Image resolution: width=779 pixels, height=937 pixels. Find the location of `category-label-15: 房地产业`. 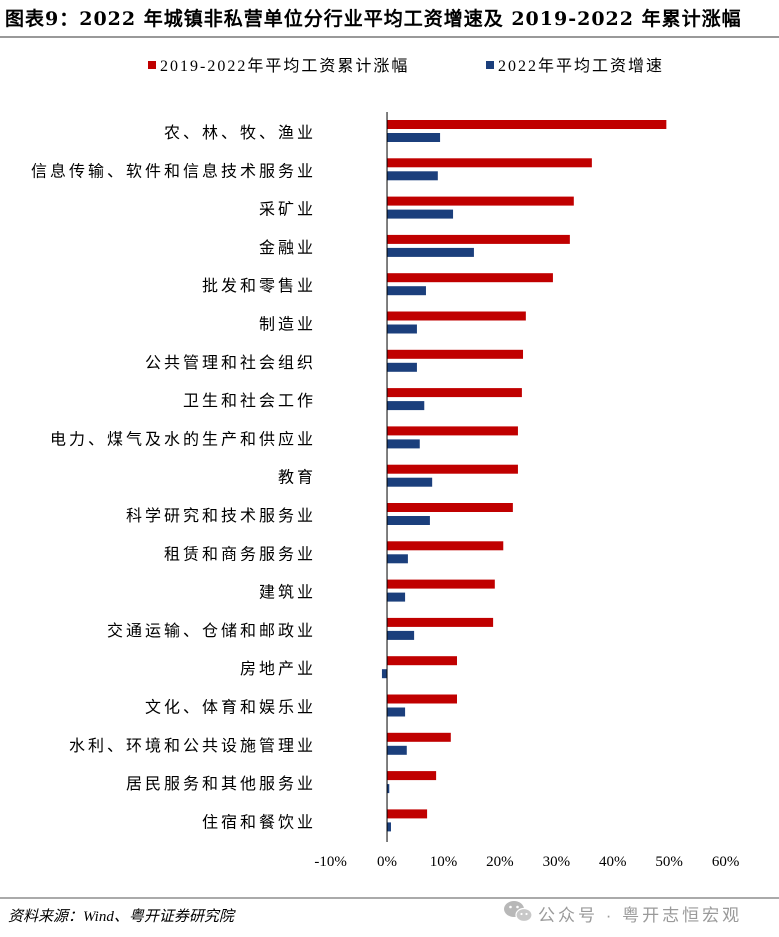

category-label-15: 房地产业 is located at coordinates (278, 669).